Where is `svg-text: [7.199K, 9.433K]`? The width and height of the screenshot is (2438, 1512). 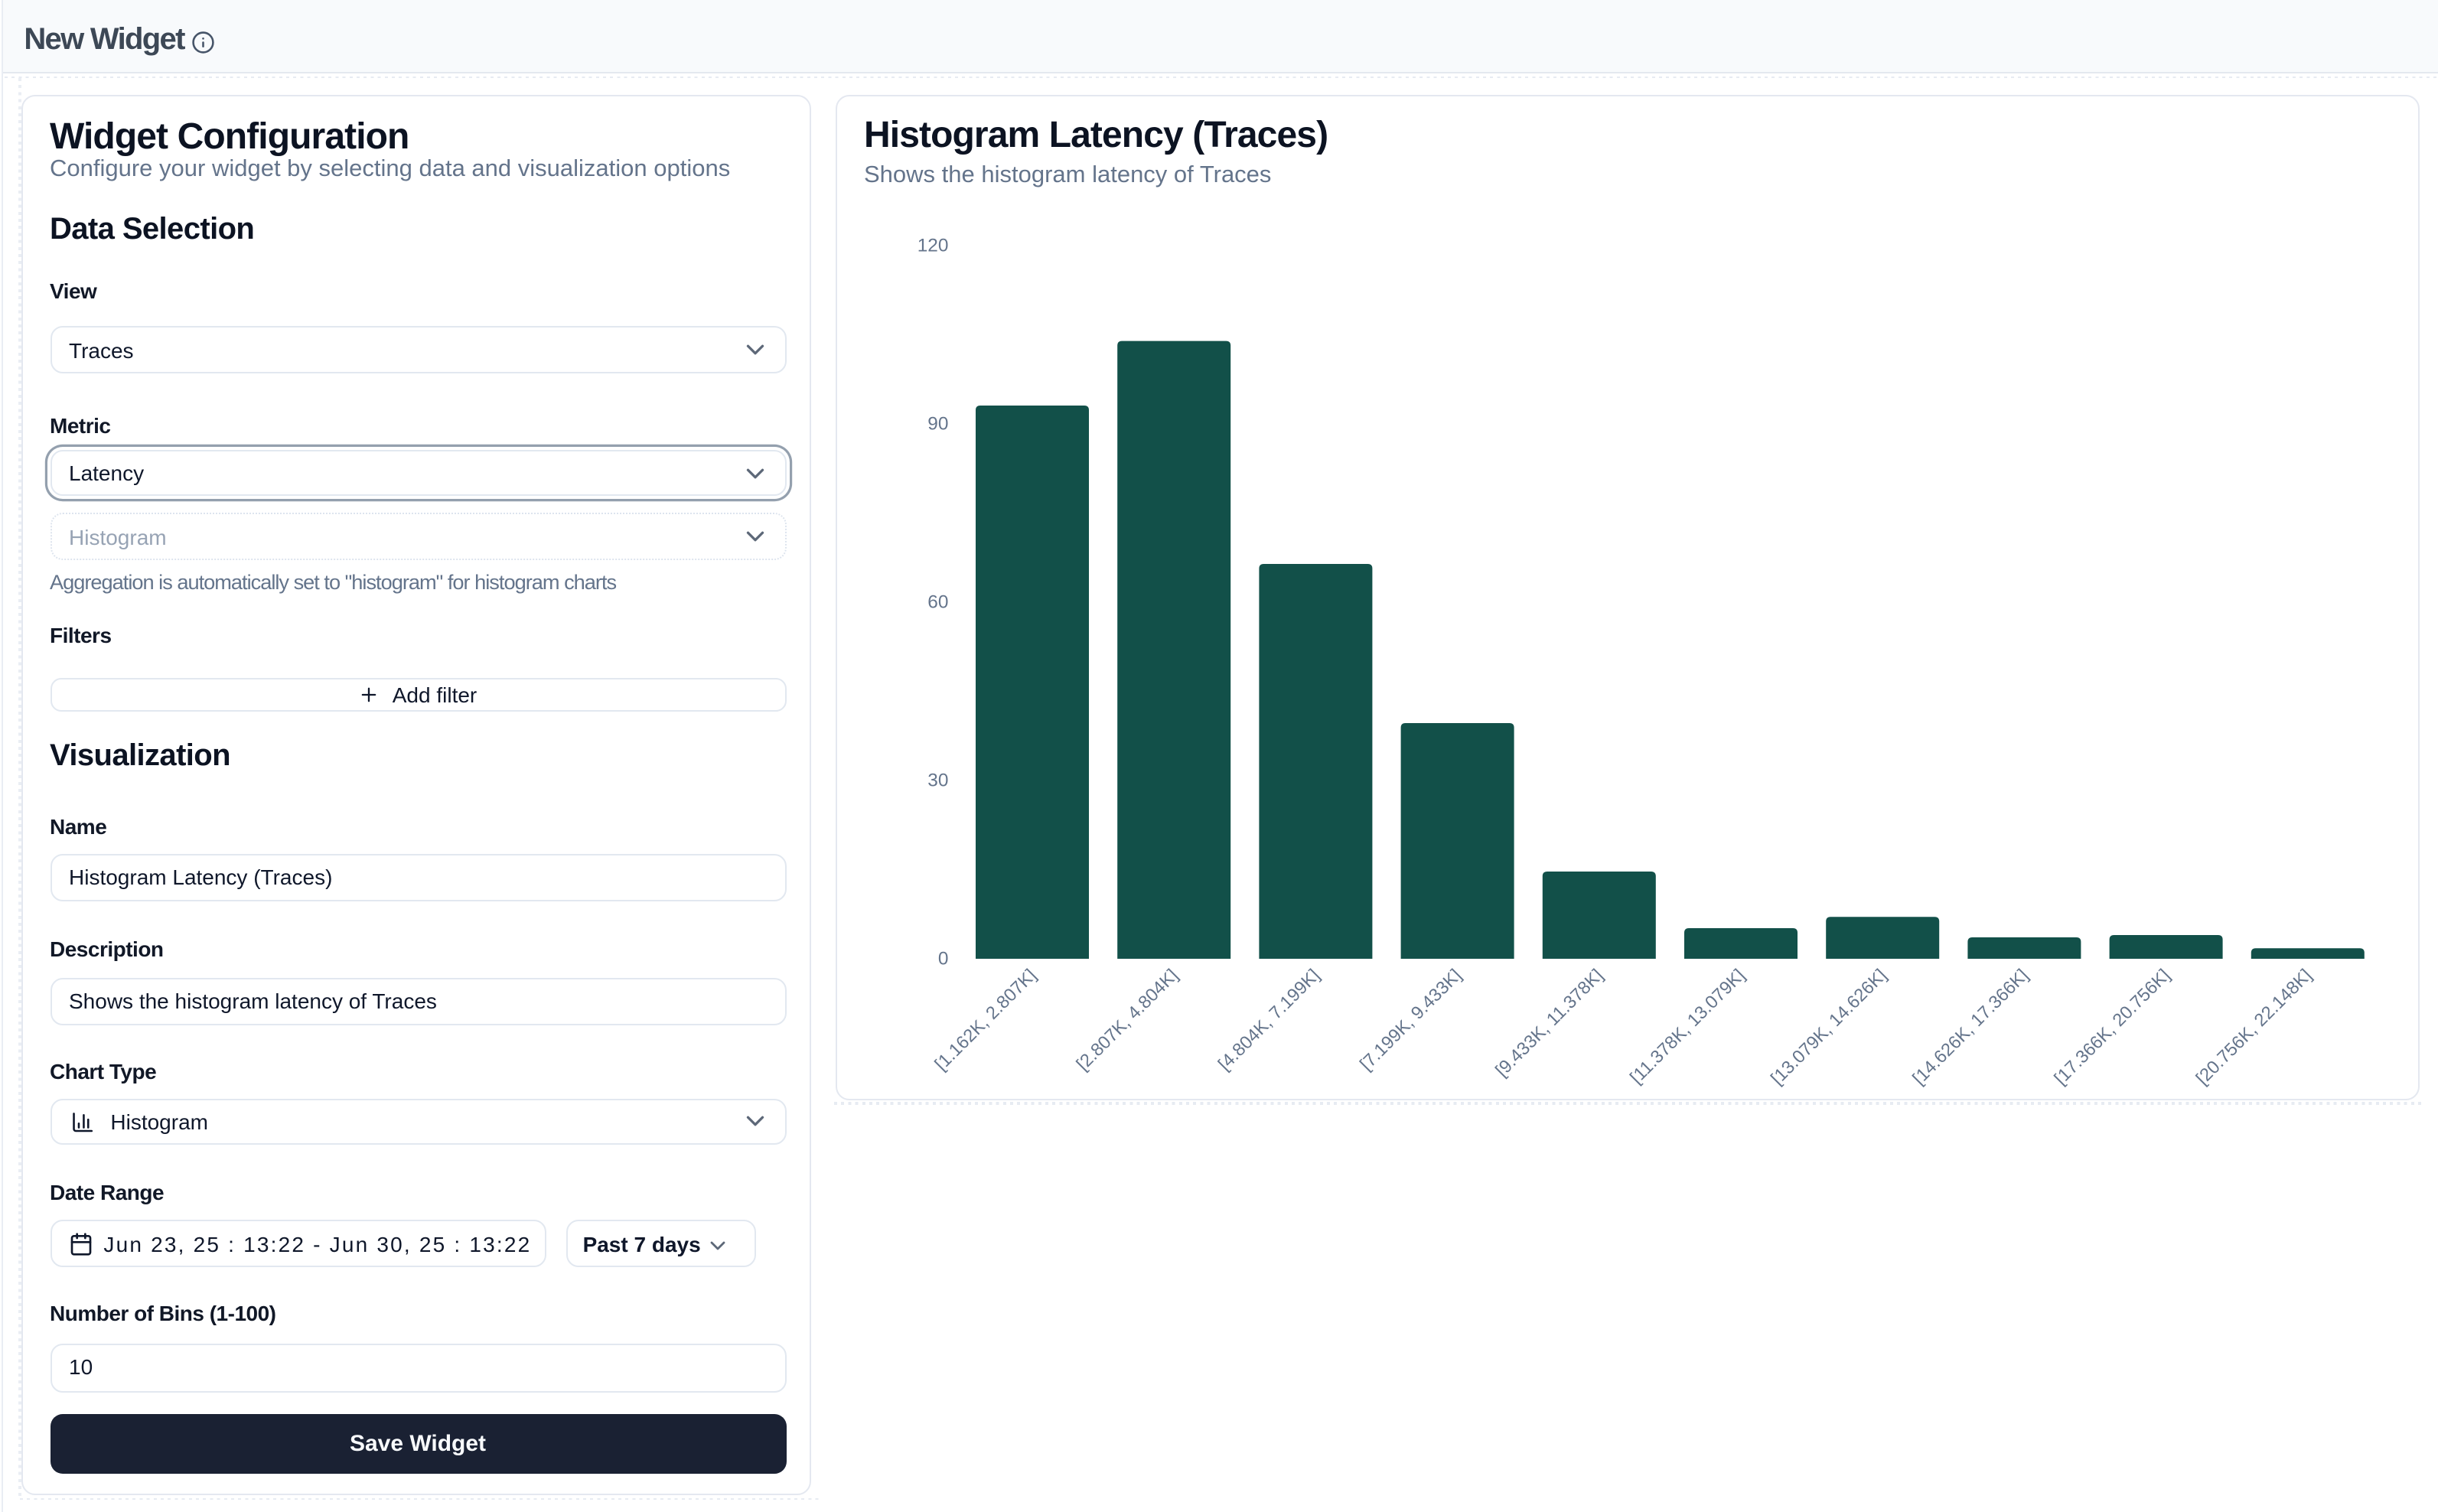 svg-text: [7.199K, 9.433K] is located at coordinates (1411, 1020).